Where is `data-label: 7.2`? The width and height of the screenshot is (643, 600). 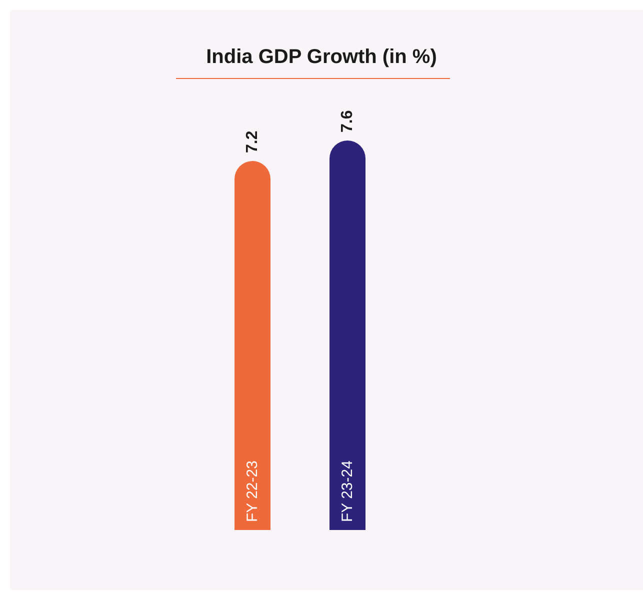
data-label: 7.2 is located at coordinates (252, 141).